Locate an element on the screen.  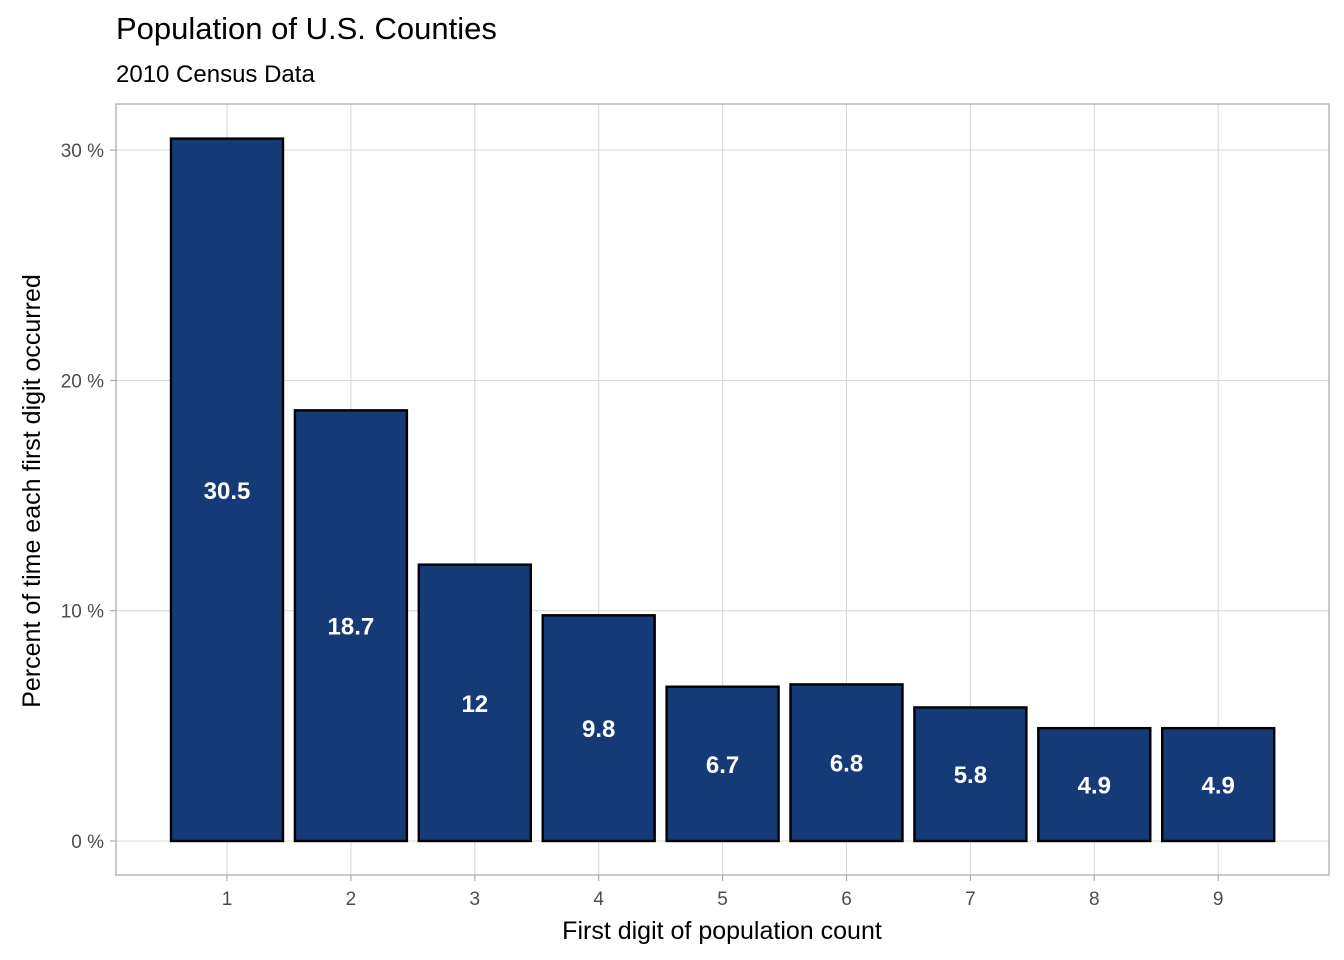
bar-label-9: 4.9 is located at coordinates (1218, 786).